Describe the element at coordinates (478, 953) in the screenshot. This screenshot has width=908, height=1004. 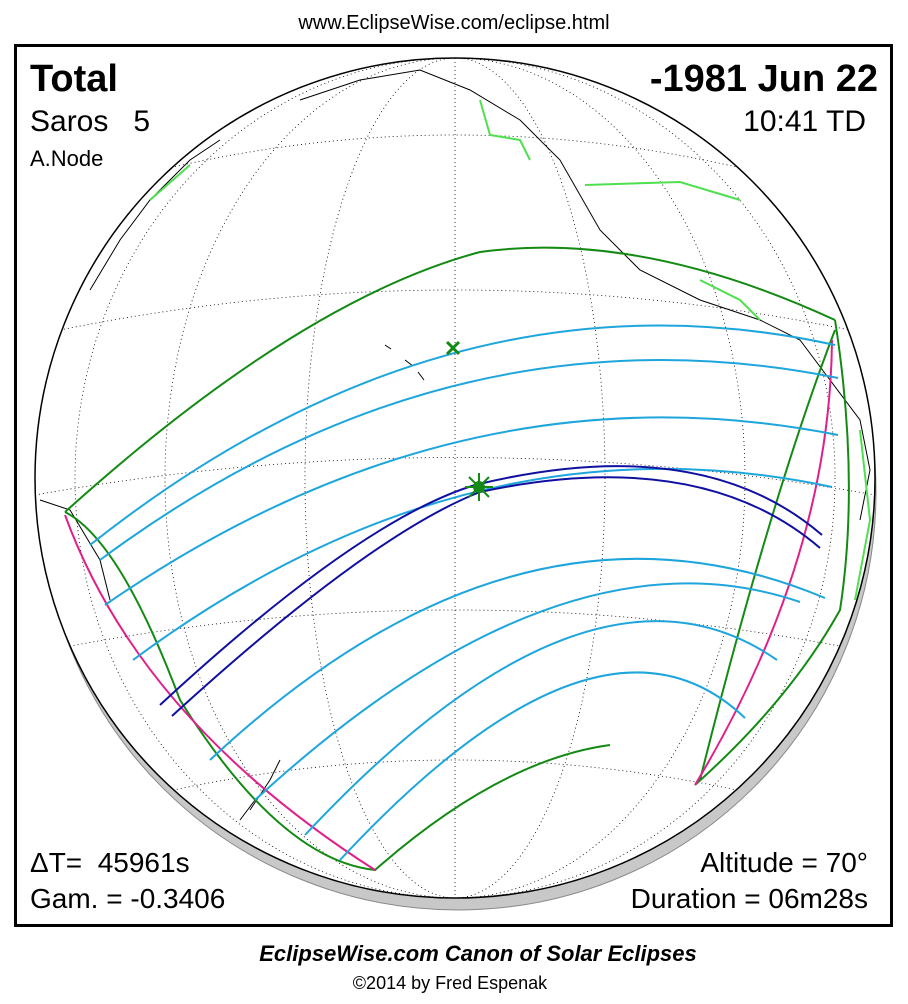
I see `footer-title: EclipseWise.com Canon of Solar Eclipses` at that location.